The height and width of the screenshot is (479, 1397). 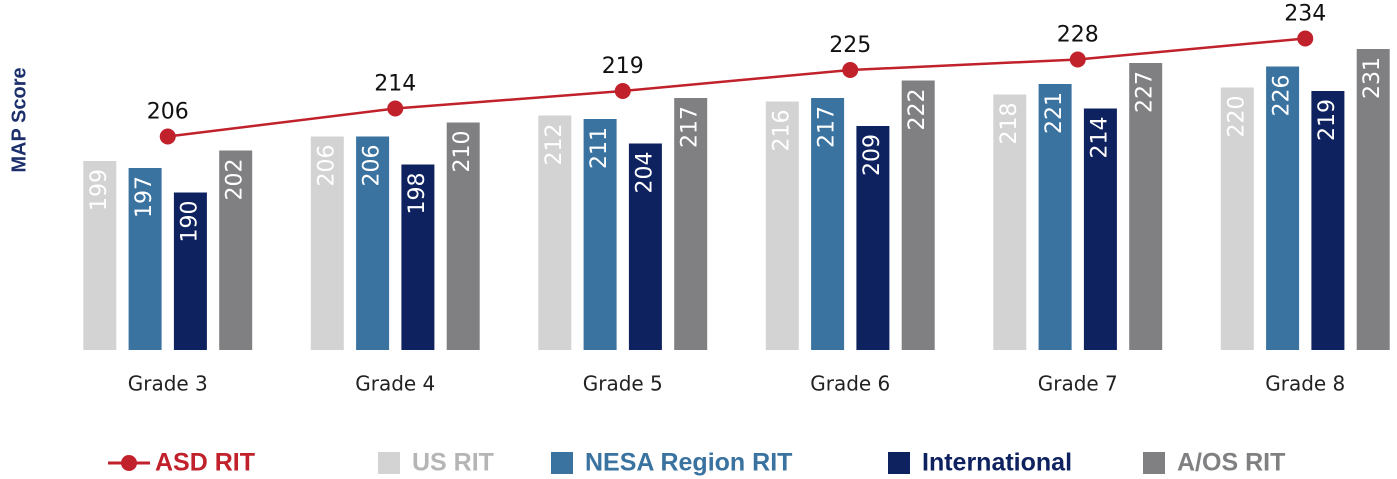 What do you see at coordinates (1236, 117) in the screenshot?
I see `data-label: 220` at bounding box center [1236, 117].